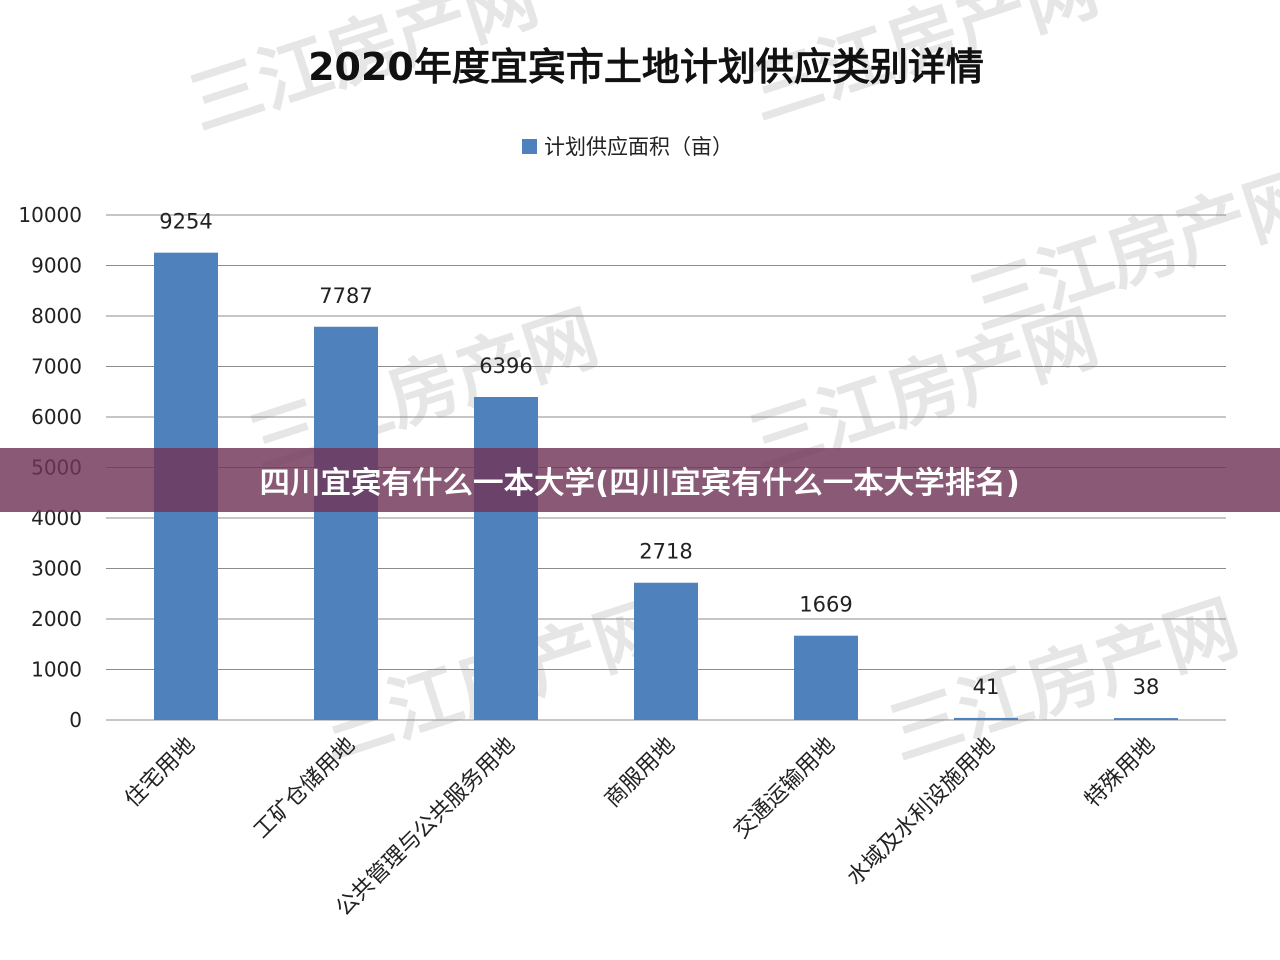  What do you see at coordinates (185, 222) in the screenshot?
I see `data-label: 9254` at bounding box center [185, 222].